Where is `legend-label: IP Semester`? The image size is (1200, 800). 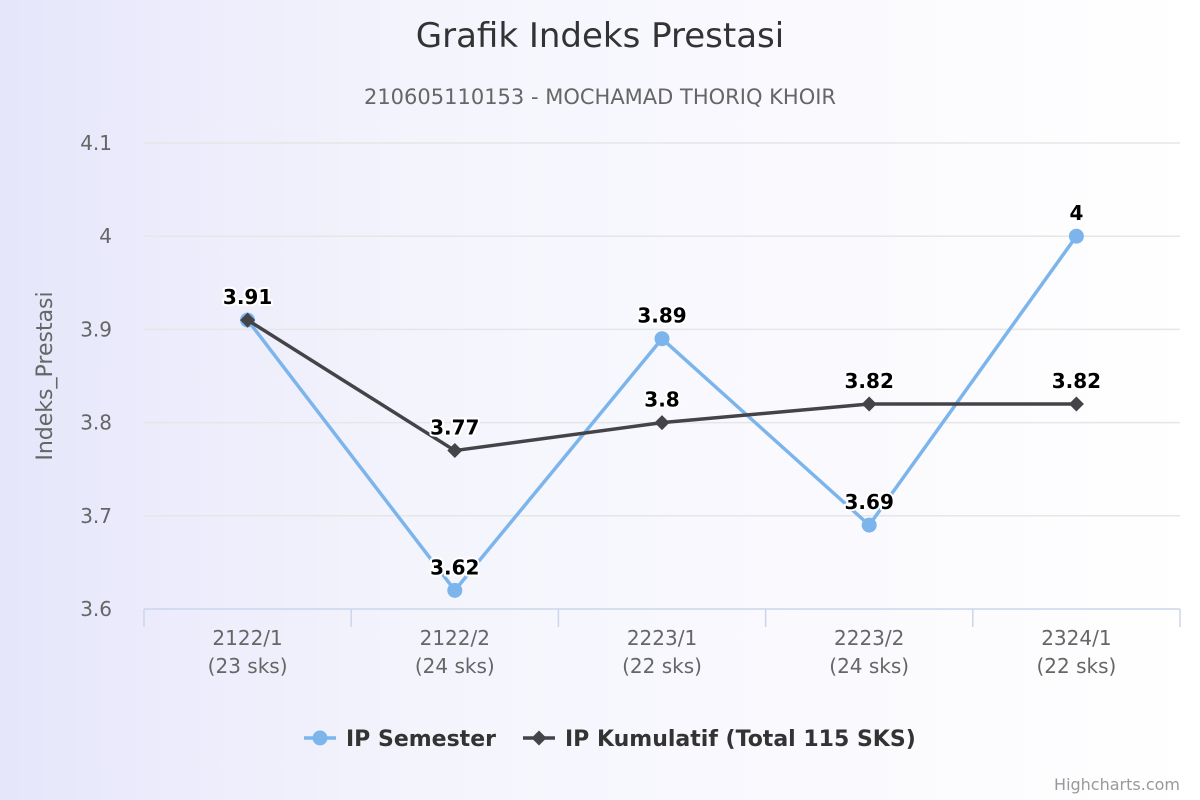 legend-label: IP Semester is located at coordinates (421, 739).